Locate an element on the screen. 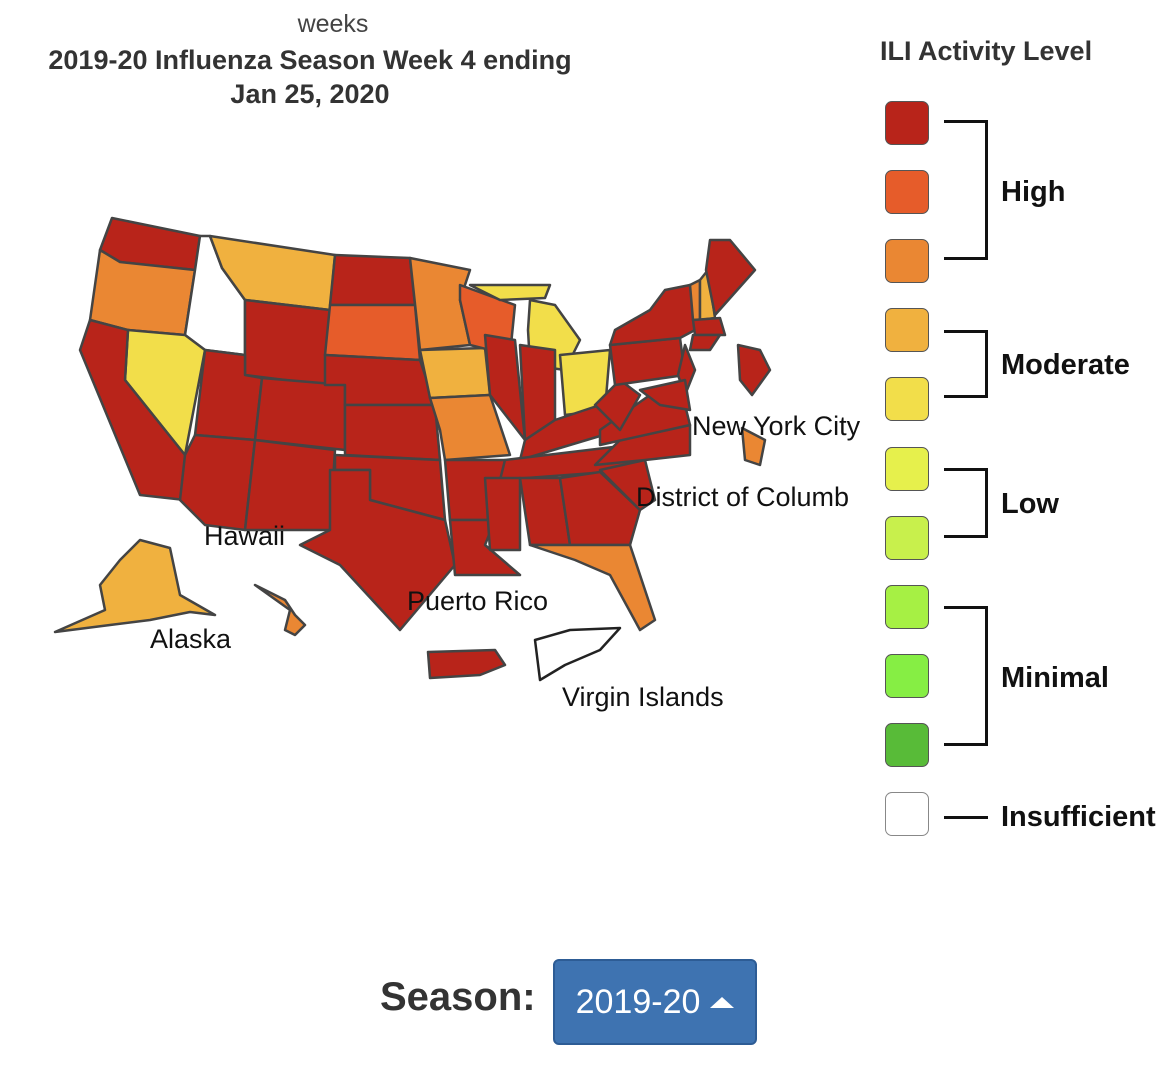  state-co is located at coordinates (300, 414).